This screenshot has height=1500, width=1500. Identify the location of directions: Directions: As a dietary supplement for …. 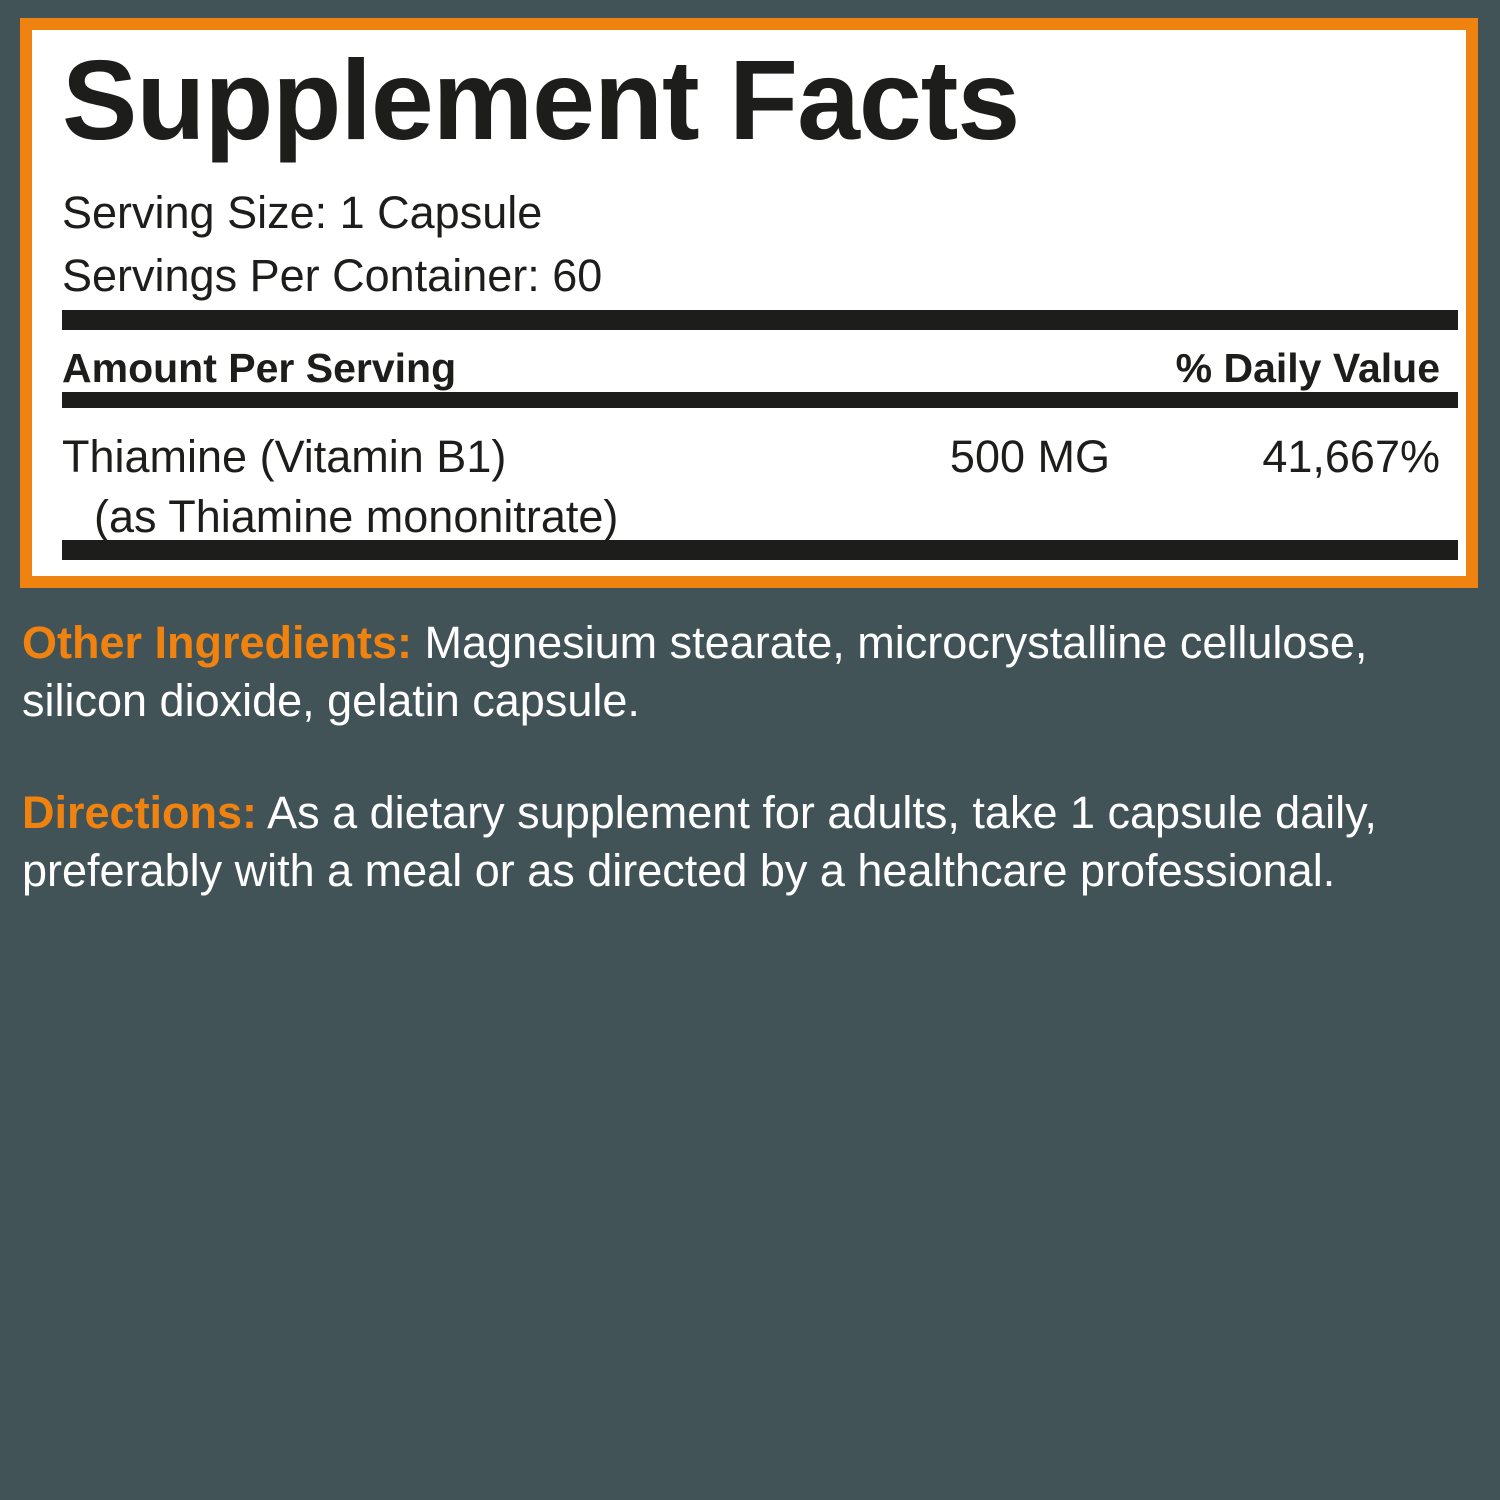
(752, 842).